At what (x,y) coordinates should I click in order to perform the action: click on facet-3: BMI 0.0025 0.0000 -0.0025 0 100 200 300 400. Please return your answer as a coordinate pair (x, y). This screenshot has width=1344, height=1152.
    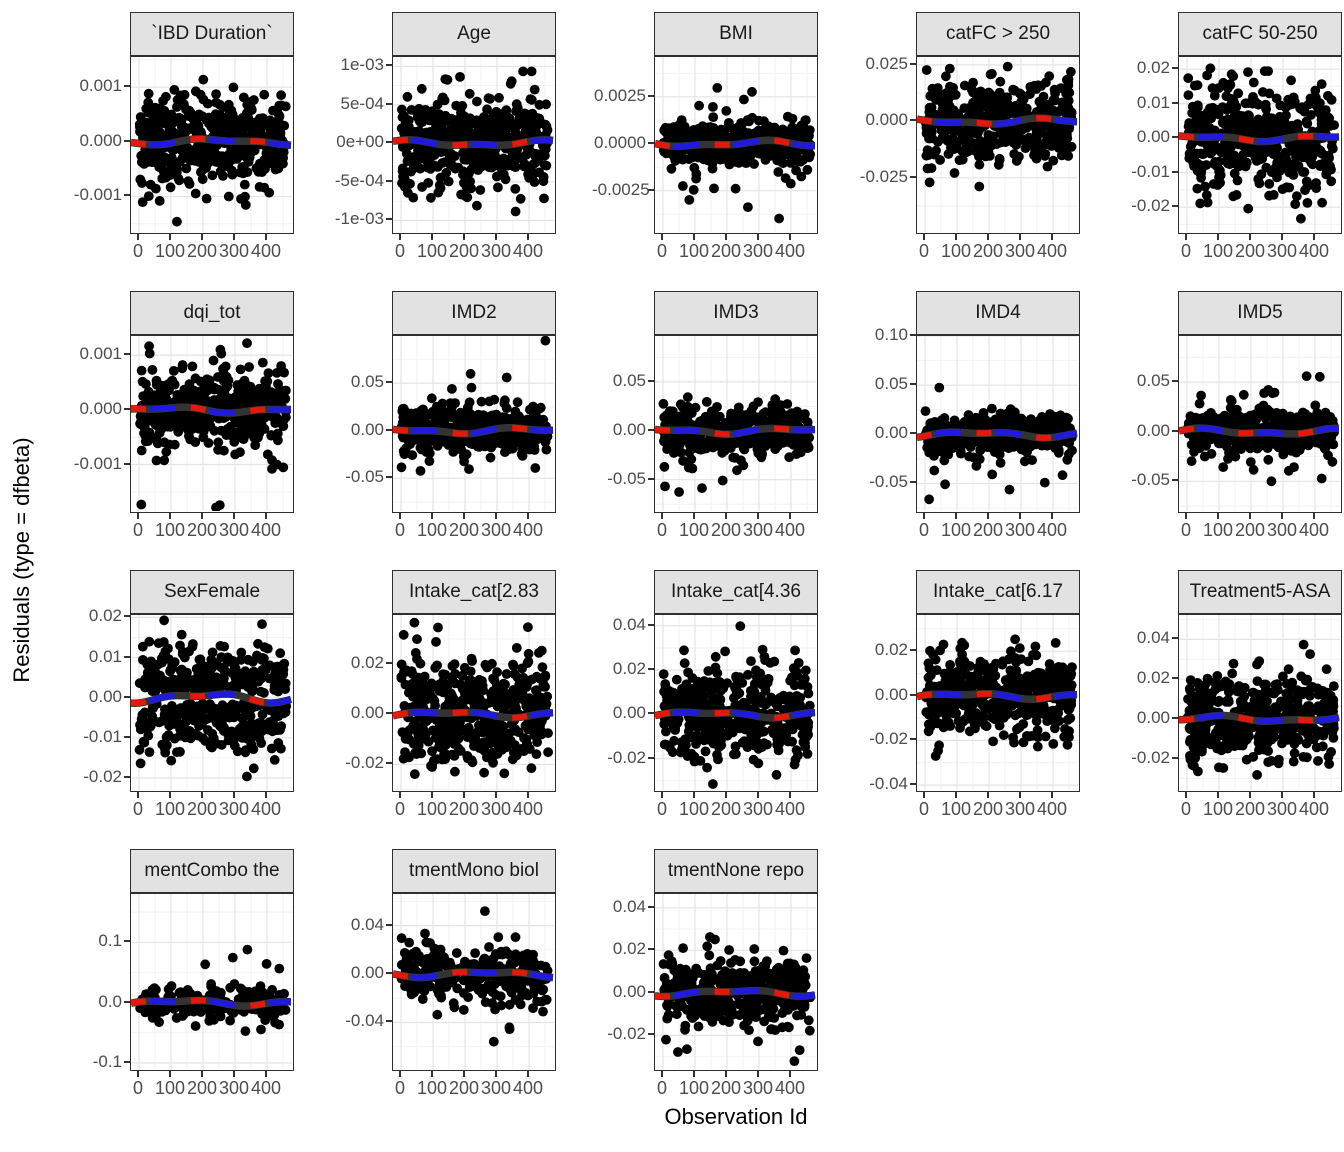
    Looking at the image, I should click on (723, 139).